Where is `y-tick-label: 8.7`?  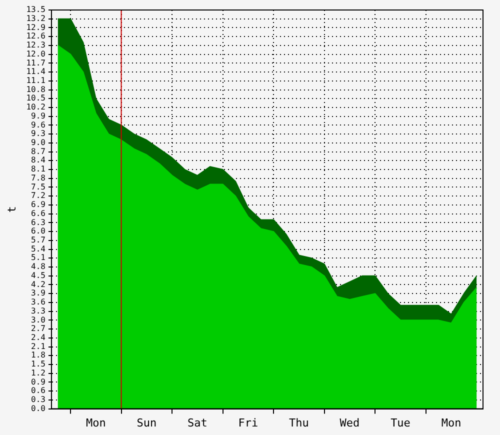 y-tick-label: 8.7 is located at coordinates (38, 151).